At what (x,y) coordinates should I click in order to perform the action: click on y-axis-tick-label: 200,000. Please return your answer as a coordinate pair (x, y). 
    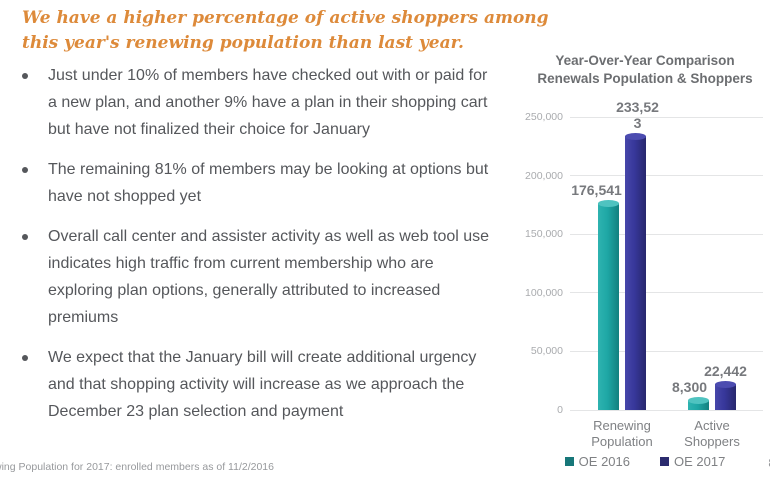
    Looking at the image, I should click on (544, 175).